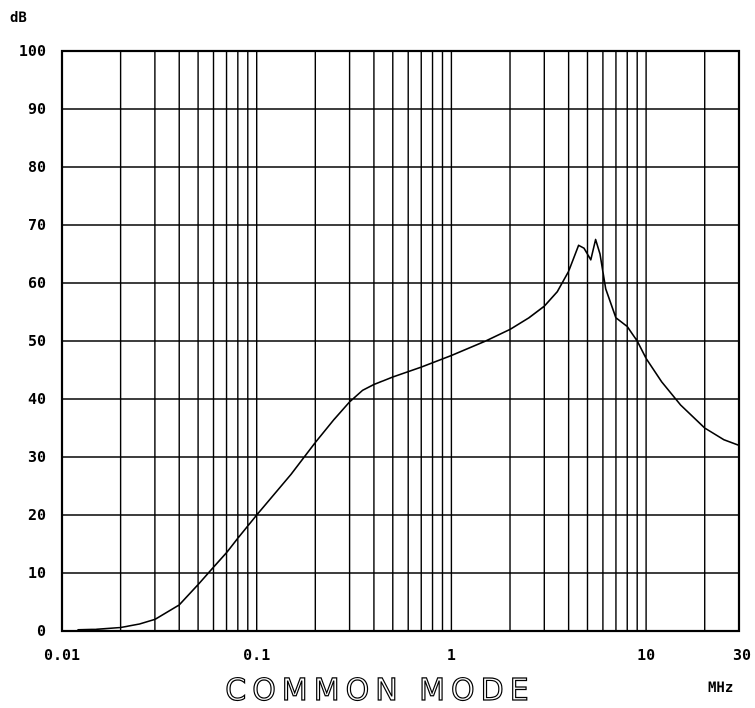  What do you see at coordinates (37, 283) in the screenshot?
I see `y-tick-label: 60` at bounding box center [37, 283].